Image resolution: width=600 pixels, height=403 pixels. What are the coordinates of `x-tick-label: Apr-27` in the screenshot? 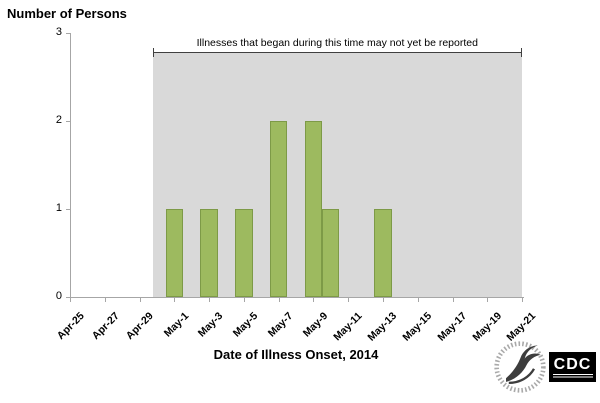 It's located at (105, 326).